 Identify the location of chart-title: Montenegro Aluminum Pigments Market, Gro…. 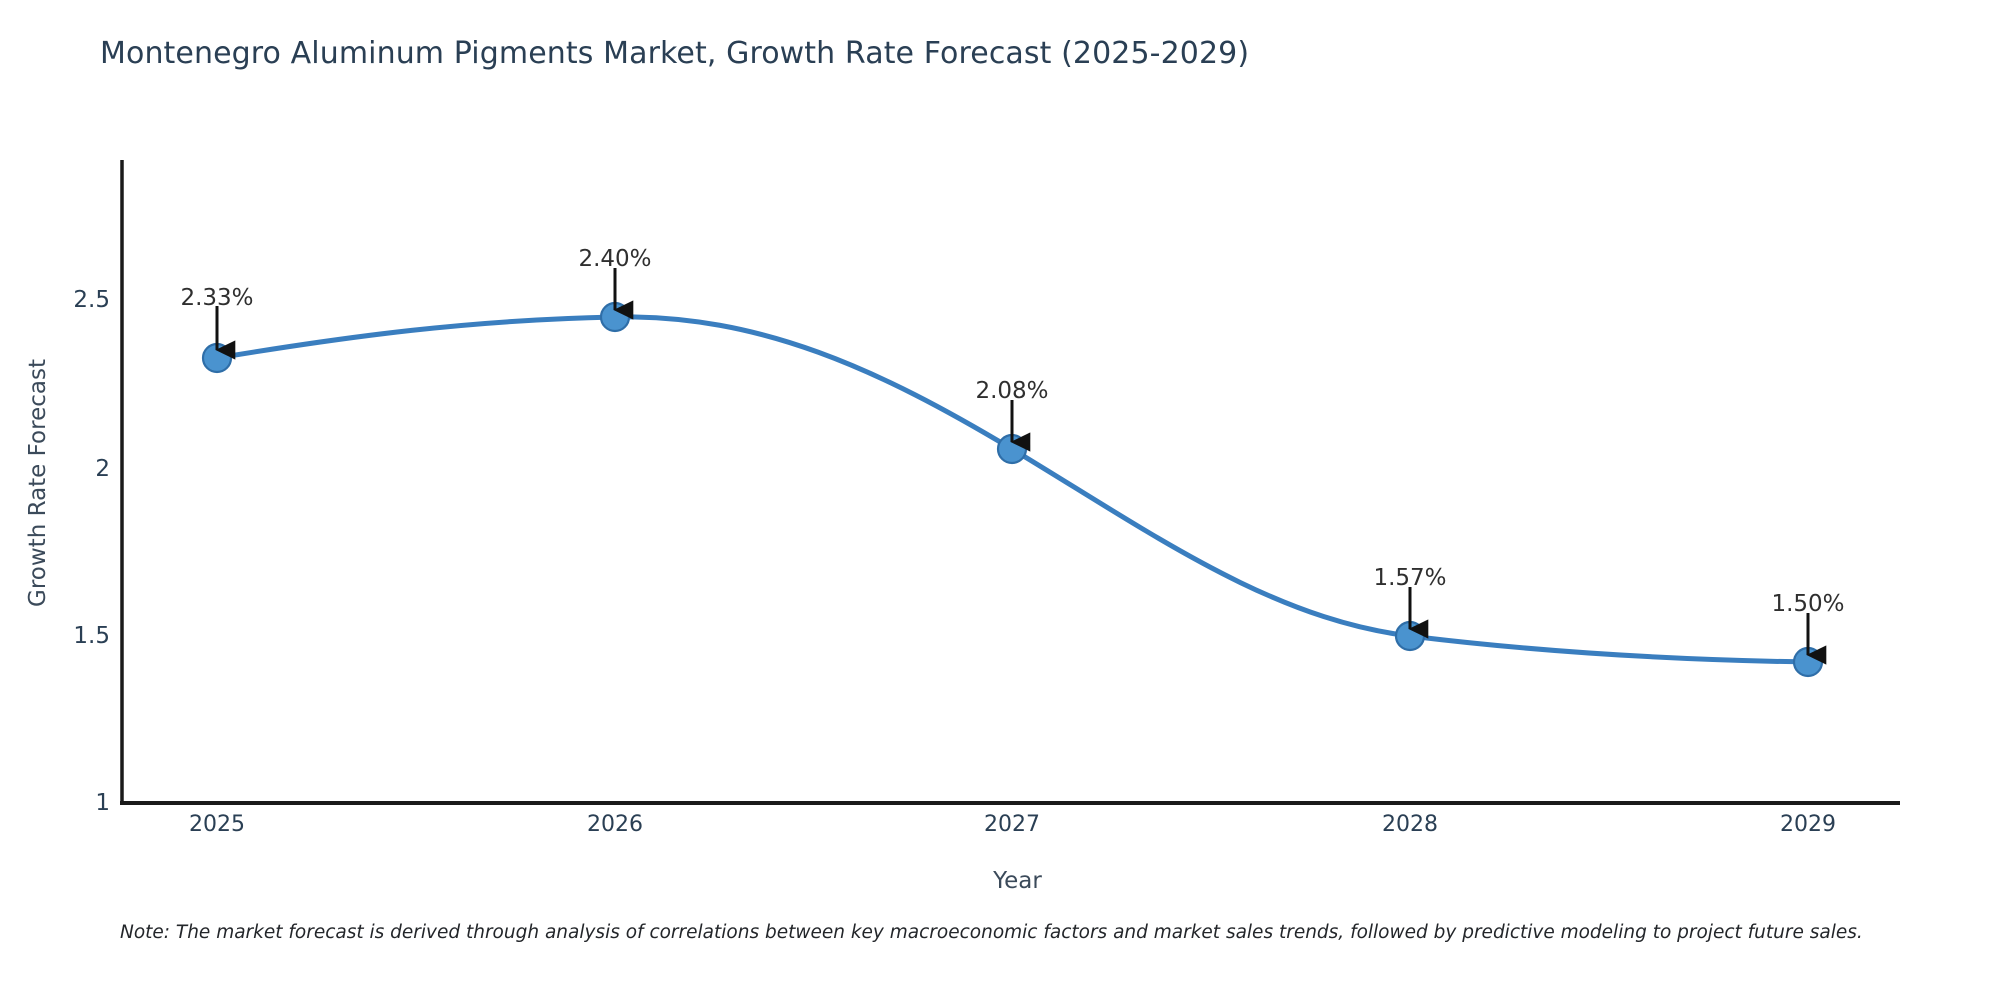
(675, 53).